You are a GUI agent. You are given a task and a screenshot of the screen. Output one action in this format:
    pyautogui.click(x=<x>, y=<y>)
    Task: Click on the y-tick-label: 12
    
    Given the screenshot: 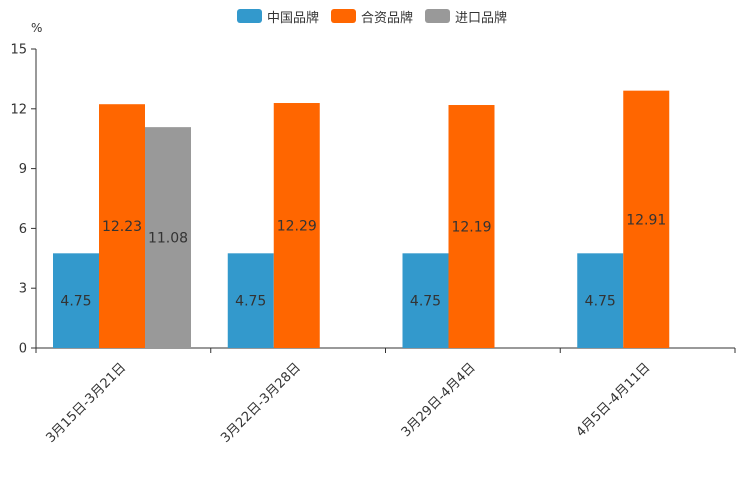 What is the action you would take?
    pyautogui.click(x=18, y=109)
    